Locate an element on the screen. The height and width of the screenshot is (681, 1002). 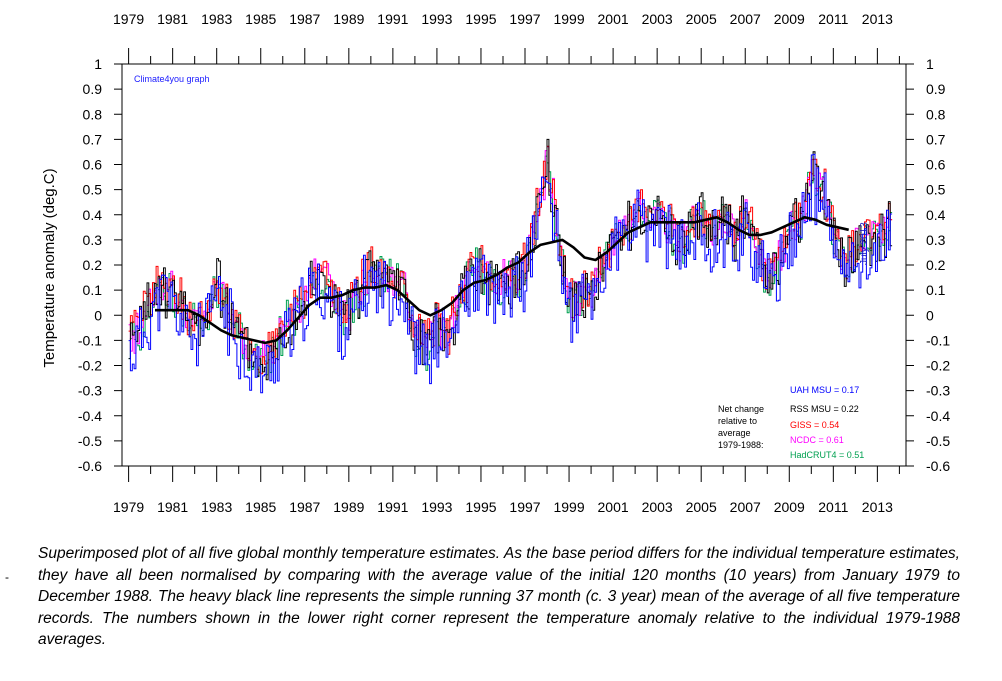
y-tick-label-left: -0.4 is located at coordinates (90, 416).